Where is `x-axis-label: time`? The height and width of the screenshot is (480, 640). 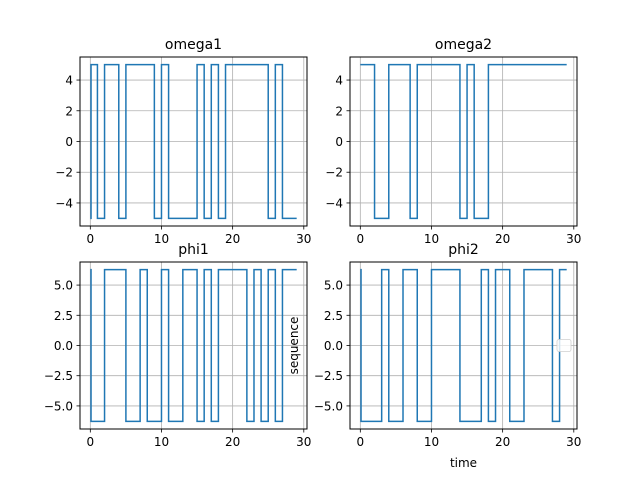
x-axis-label: time is located at coordinates (463, 463).